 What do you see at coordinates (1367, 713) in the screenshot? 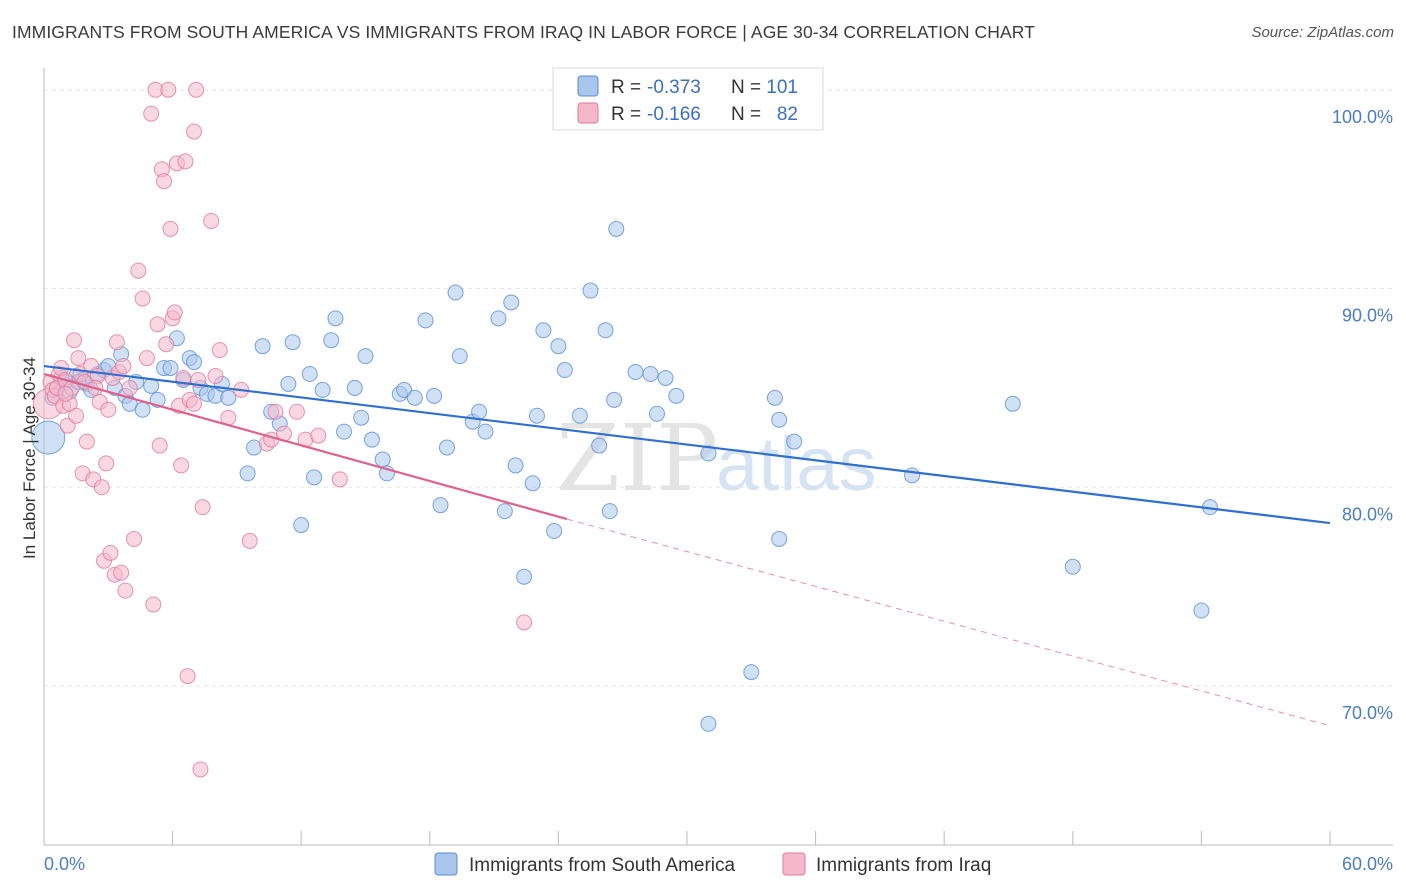
I see `y-tick-label: 70.0%` at bounding box center [1367, 713].